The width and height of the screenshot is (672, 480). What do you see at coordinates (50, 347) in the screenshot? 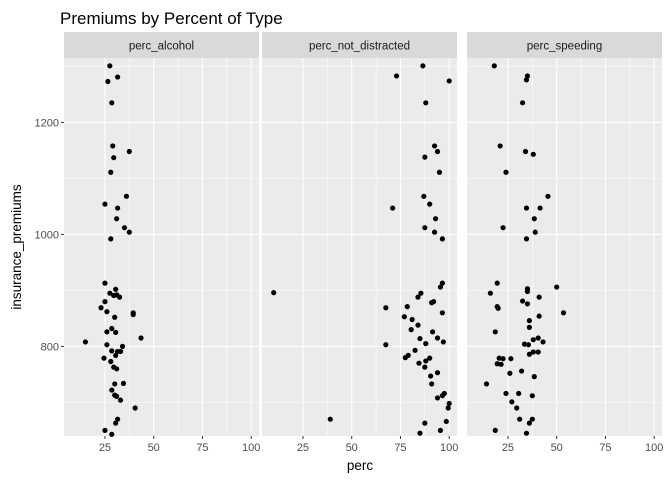
I see `y-tick-label: 800` at bounding box center [50, 347].